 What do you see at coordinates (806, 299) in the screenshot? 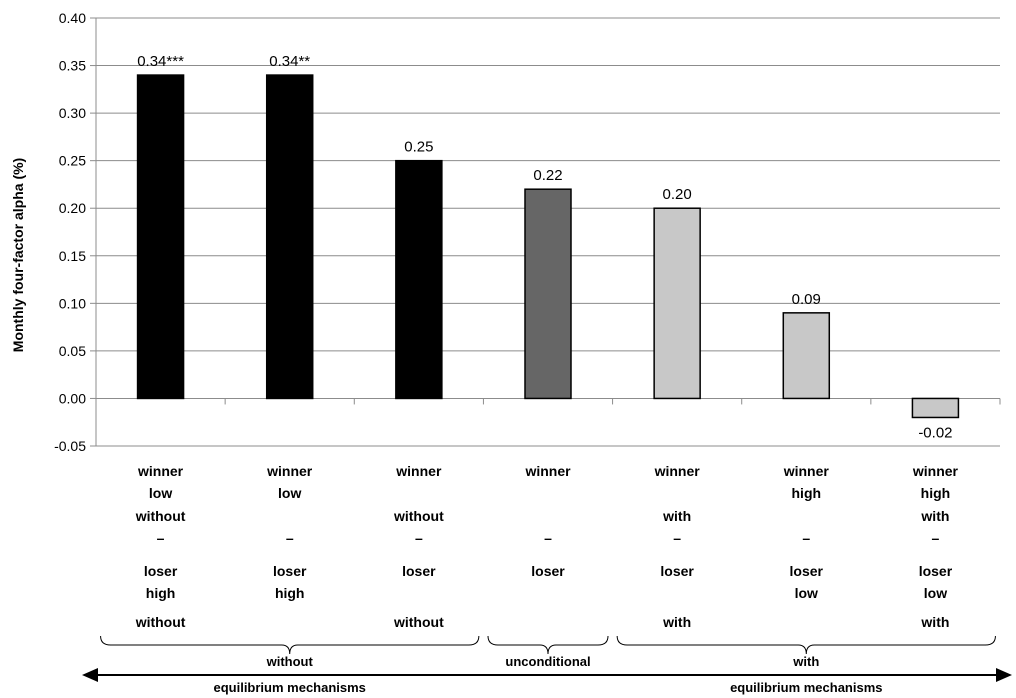
I see `data-label: 0.09` at bounding box center [806, 299].